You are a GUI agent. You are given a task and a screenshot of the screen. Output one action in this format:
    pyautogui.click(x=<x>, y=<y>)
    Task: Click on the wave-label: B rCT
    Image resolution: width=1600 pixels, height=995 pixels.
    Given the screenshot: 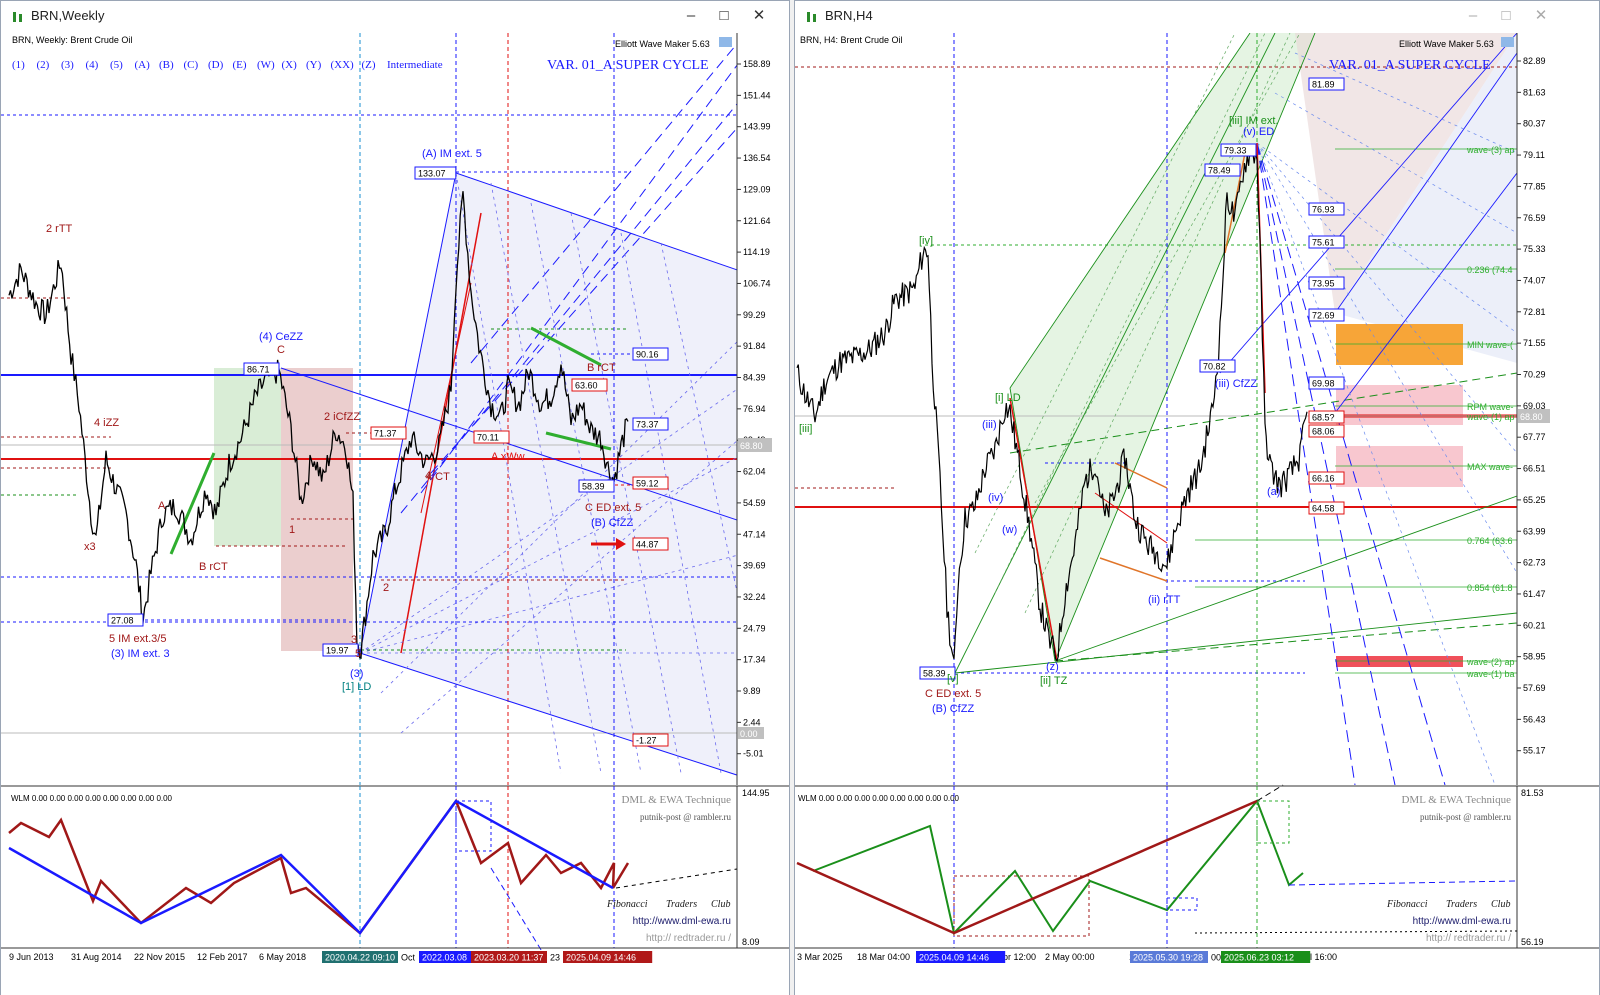 What is the action you would take?
    pyautogui.click(x=213, y=567)
    